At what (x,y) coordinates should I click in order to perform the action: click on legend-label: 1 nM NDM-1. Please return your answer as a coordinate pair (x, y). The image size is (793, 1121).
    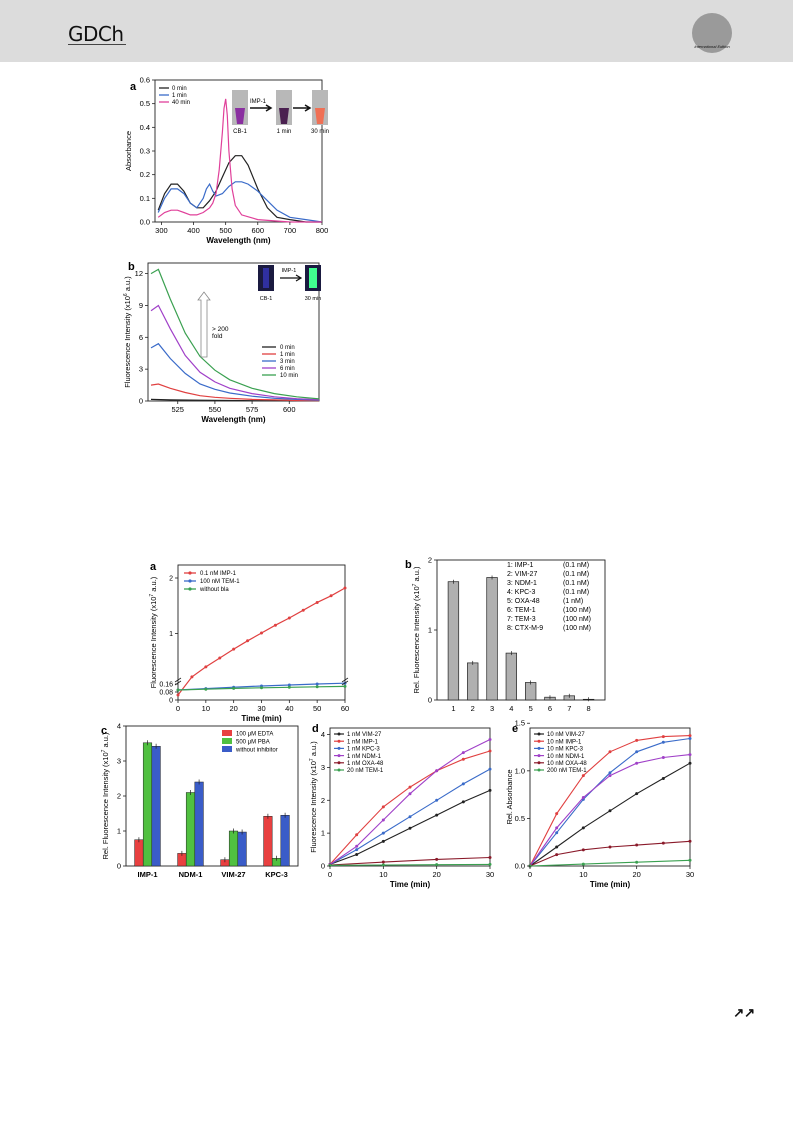
    Looking at the image, I should click on (364, 757).